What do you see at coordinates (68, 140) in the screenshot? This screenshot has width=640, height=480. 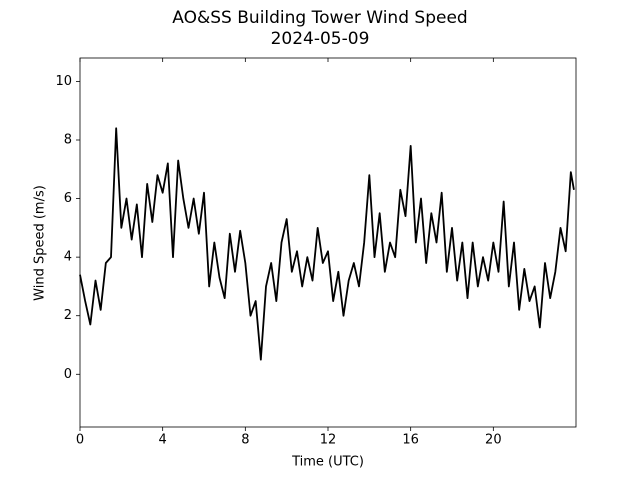 I see `y-tick-label: 8` at bounding box center [68, 140].